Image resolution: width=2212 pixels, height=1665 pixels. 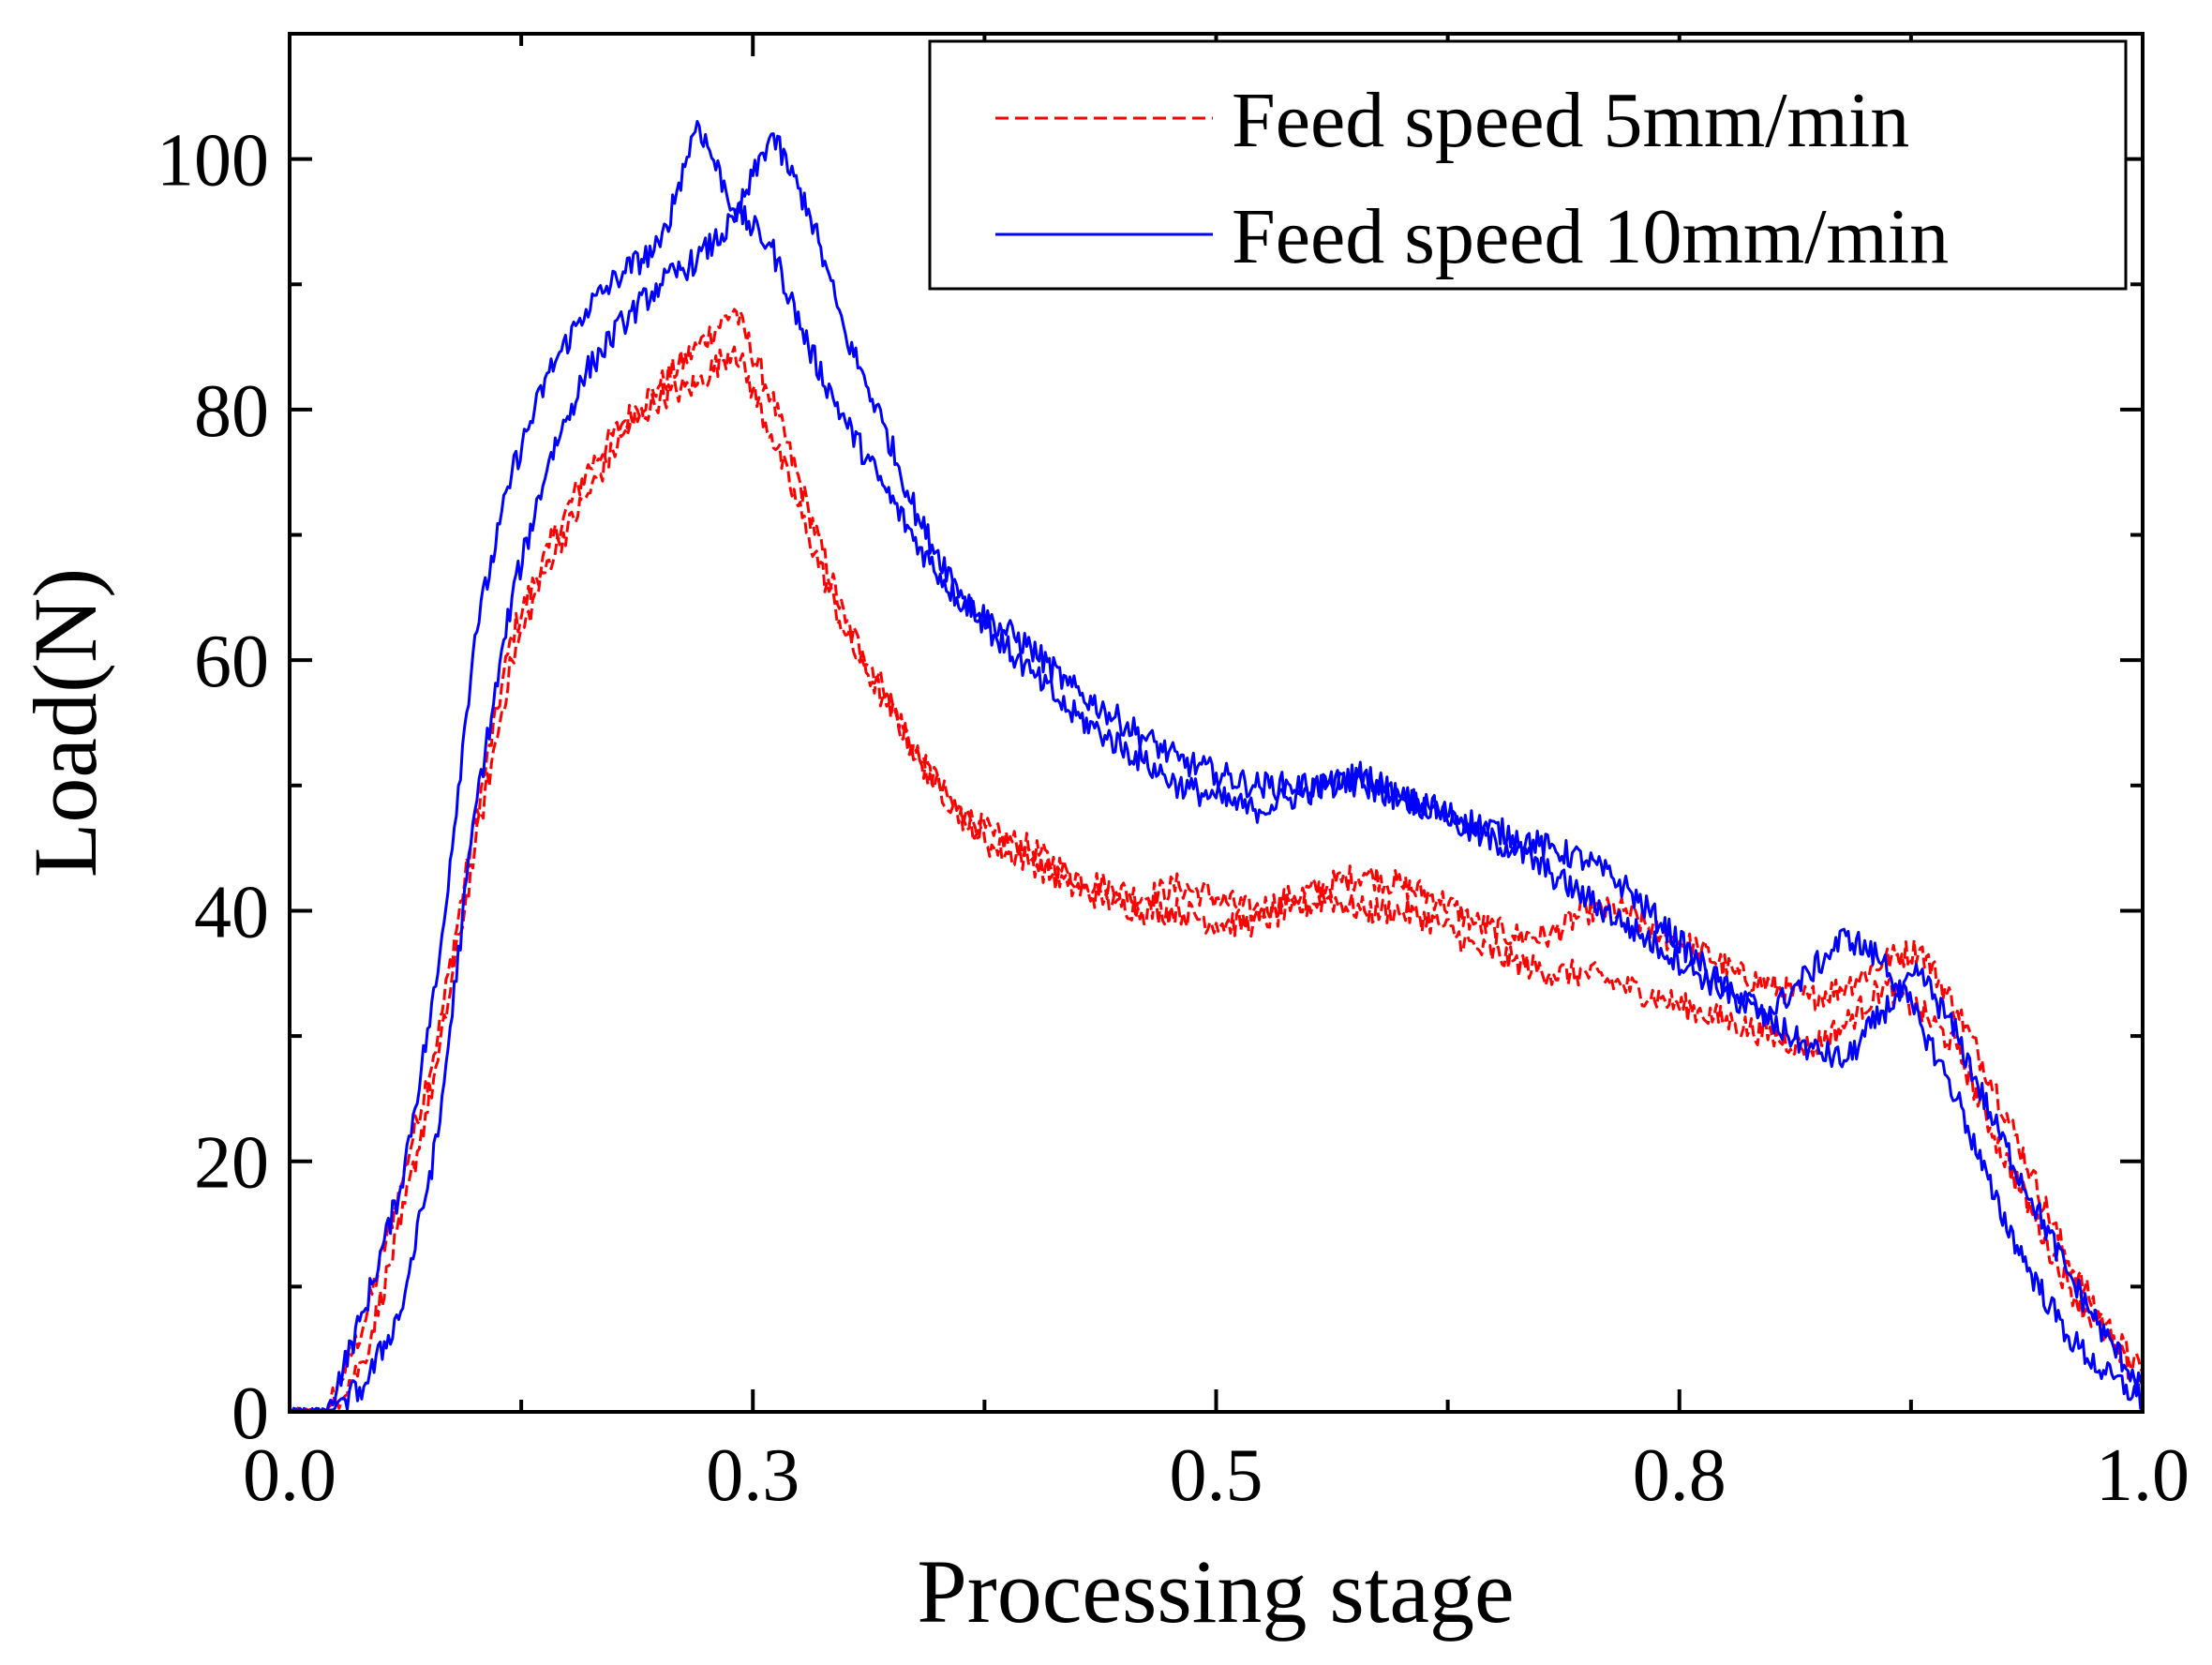 I want to click on legend: Feed speed 5mm/min Feed speed 10mm/min, so click(x=1528, y=165).